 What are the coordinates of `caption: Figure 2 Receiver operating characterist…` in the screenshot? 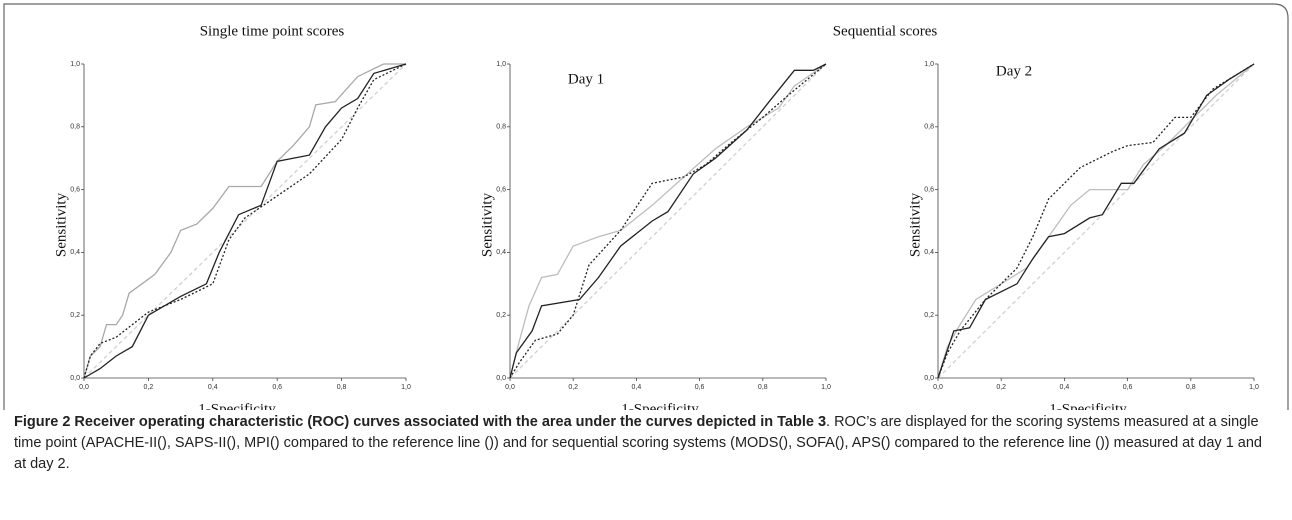 It's located at (646, 443).